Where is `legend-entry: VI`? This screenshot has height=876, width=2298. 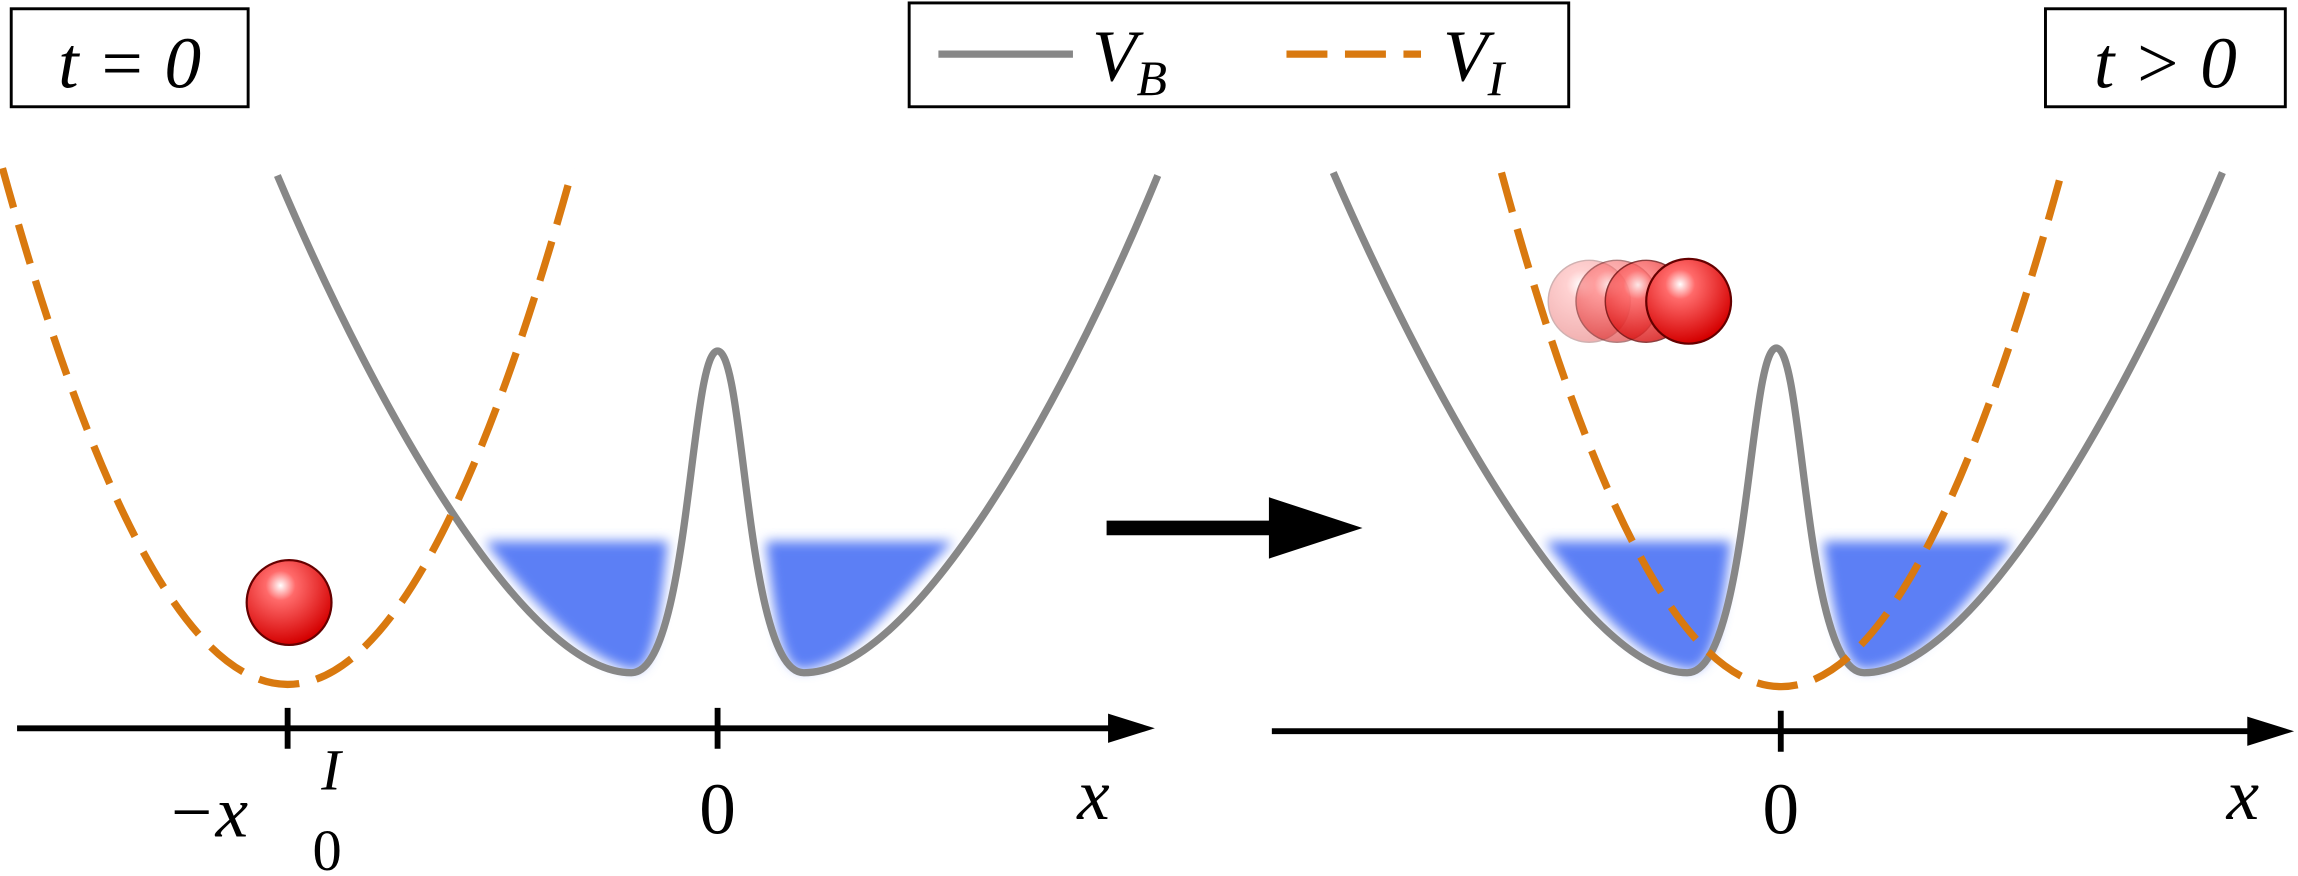
legend-entry: VI is located at coordinates (1475, 60).